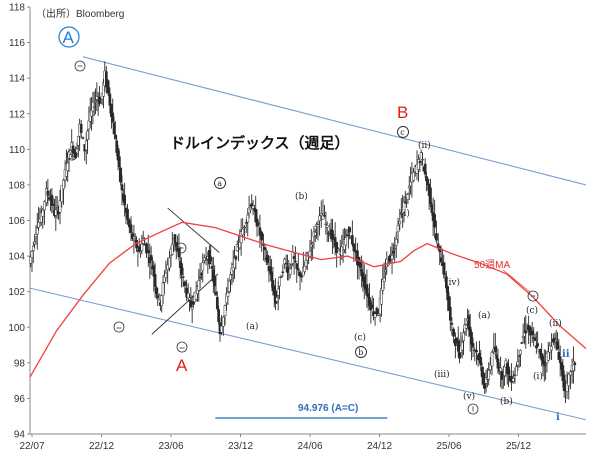 This screenshot has height=466, width=604. What do you see at coordinates (328, 408) in the screenshot?
I see `target-label: 94.976 (A=C)` at bounding box center [328, 408].